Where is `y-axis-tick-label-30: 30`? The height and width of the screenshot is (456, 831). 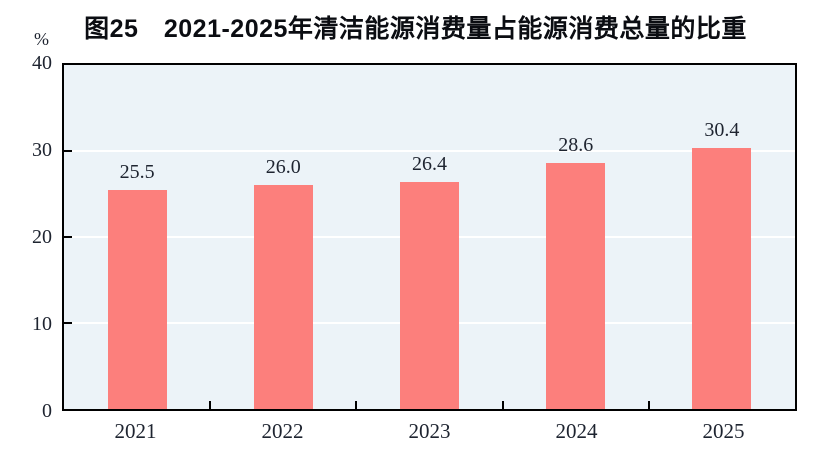 y-axis-tick-label-30: 30 is located at coordinates (42, 150).